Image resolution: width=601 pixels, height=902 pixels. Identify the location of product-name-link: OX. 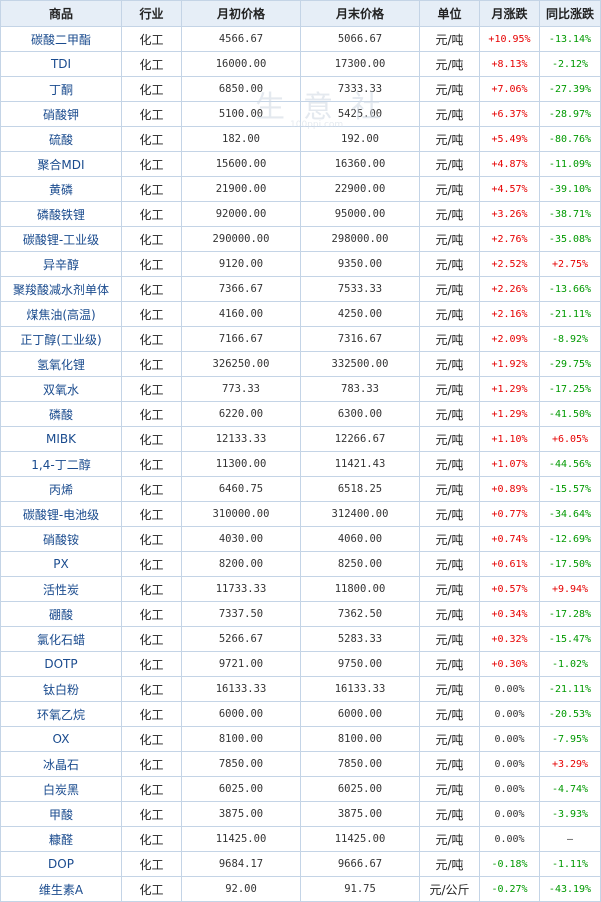
(61, 739).